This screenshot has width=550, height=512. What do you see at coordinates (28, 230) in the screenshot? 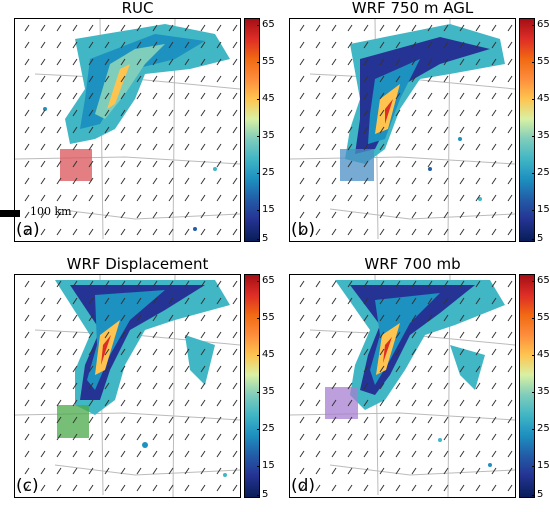
I see `panel-label: (a)` at bounding box center [28, 230].